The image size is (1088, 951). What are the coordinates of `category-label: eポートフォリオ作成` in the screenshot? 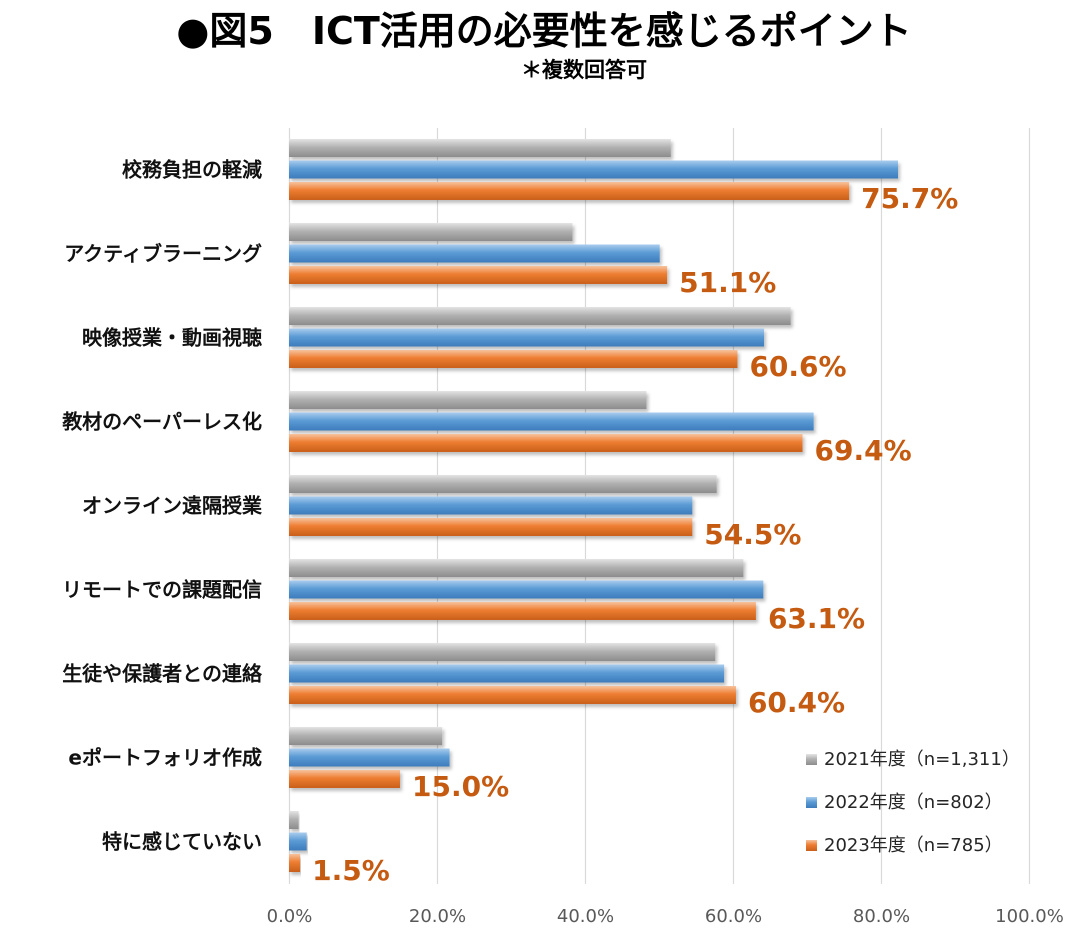 It's located at (165, 758).